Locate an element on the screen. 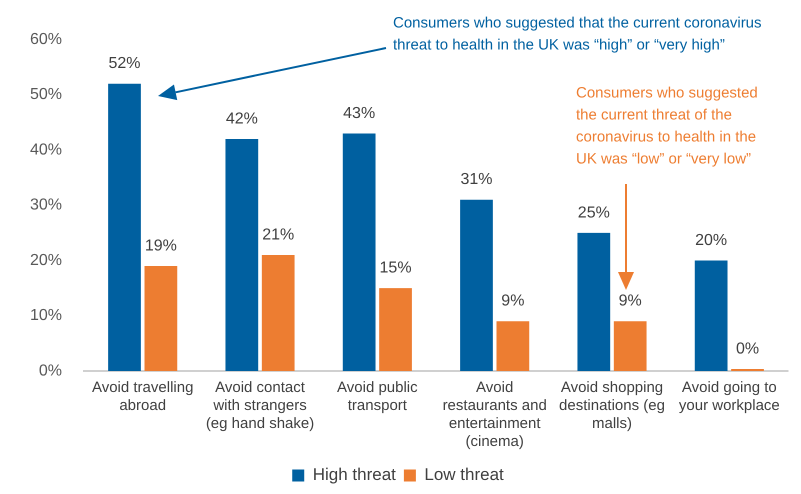 The height and width of the screenshot is (494, 801). legend-label: Low threat is located at coordinates (464, 474).